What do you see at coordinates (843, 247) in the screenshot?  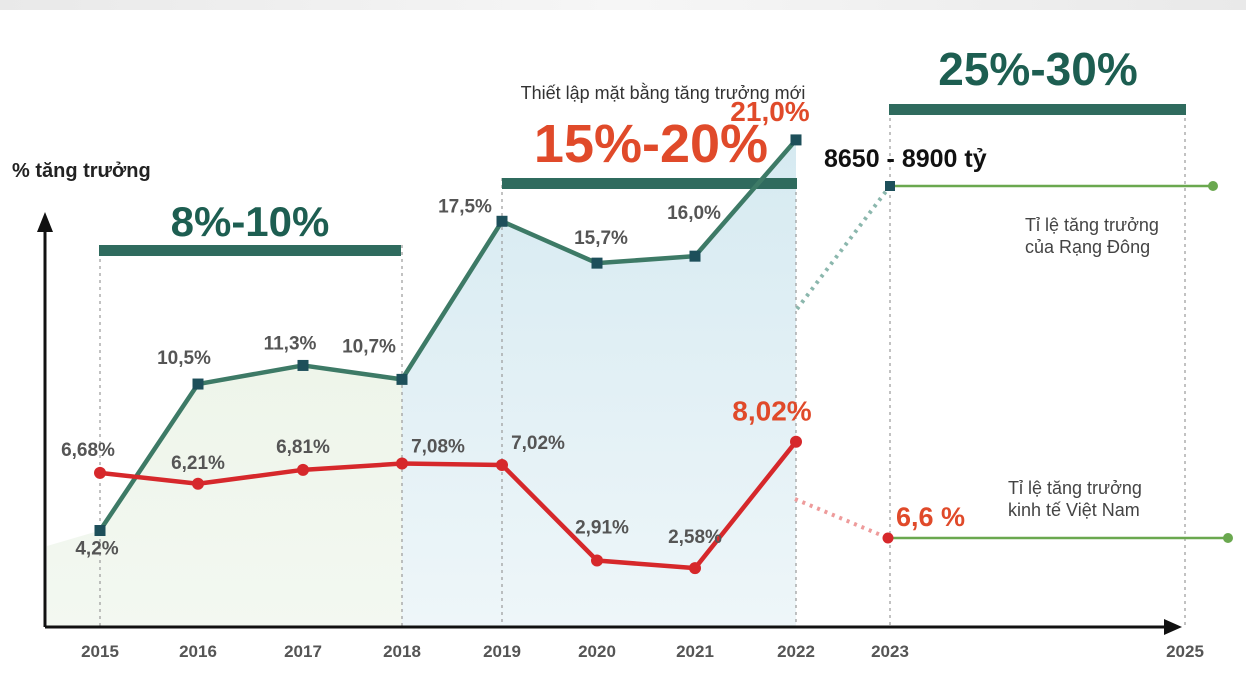 I see `forecast-connector-rang-dong` at bounding box center [843, 247].